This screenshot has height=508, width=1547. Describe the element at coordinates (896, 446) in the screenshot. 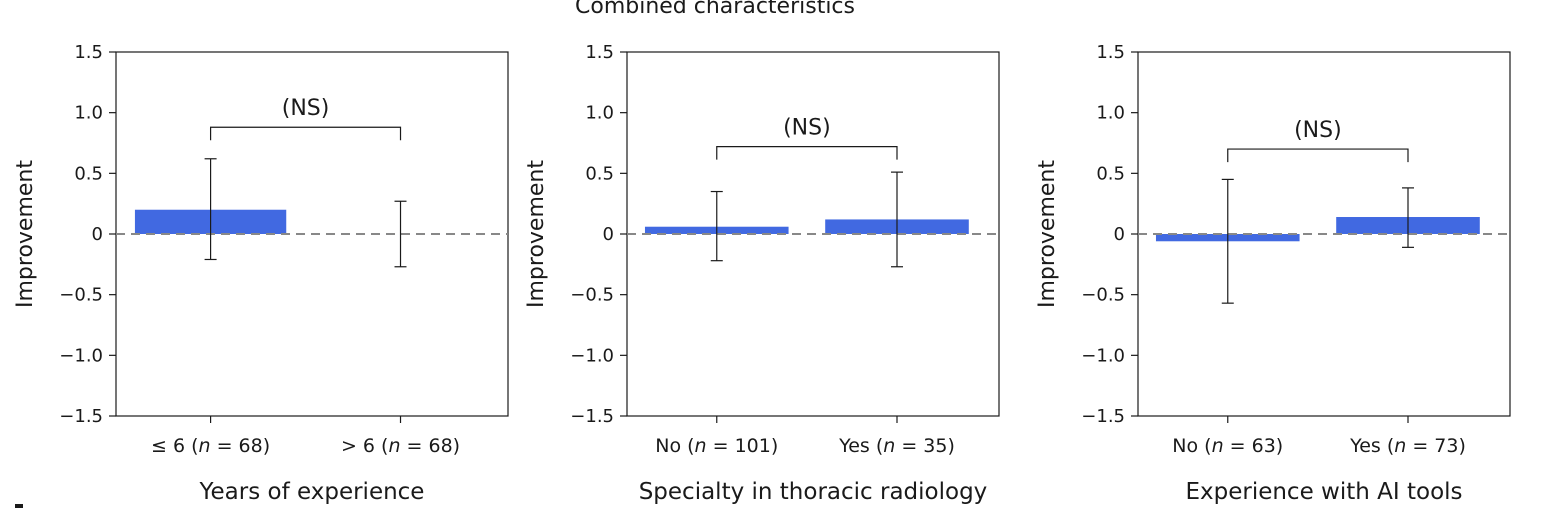

I see `x-tick-label: Yes (n = 35)` at that location.